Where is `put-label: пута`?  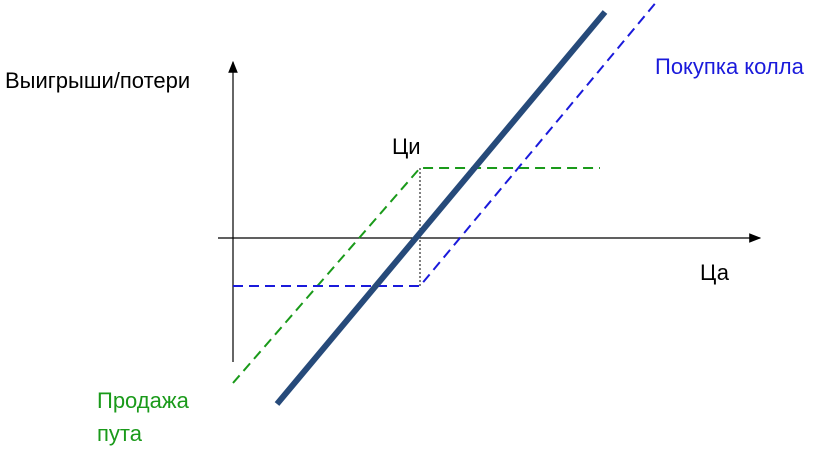
put-label: пута is located at coordinates (120, 433).